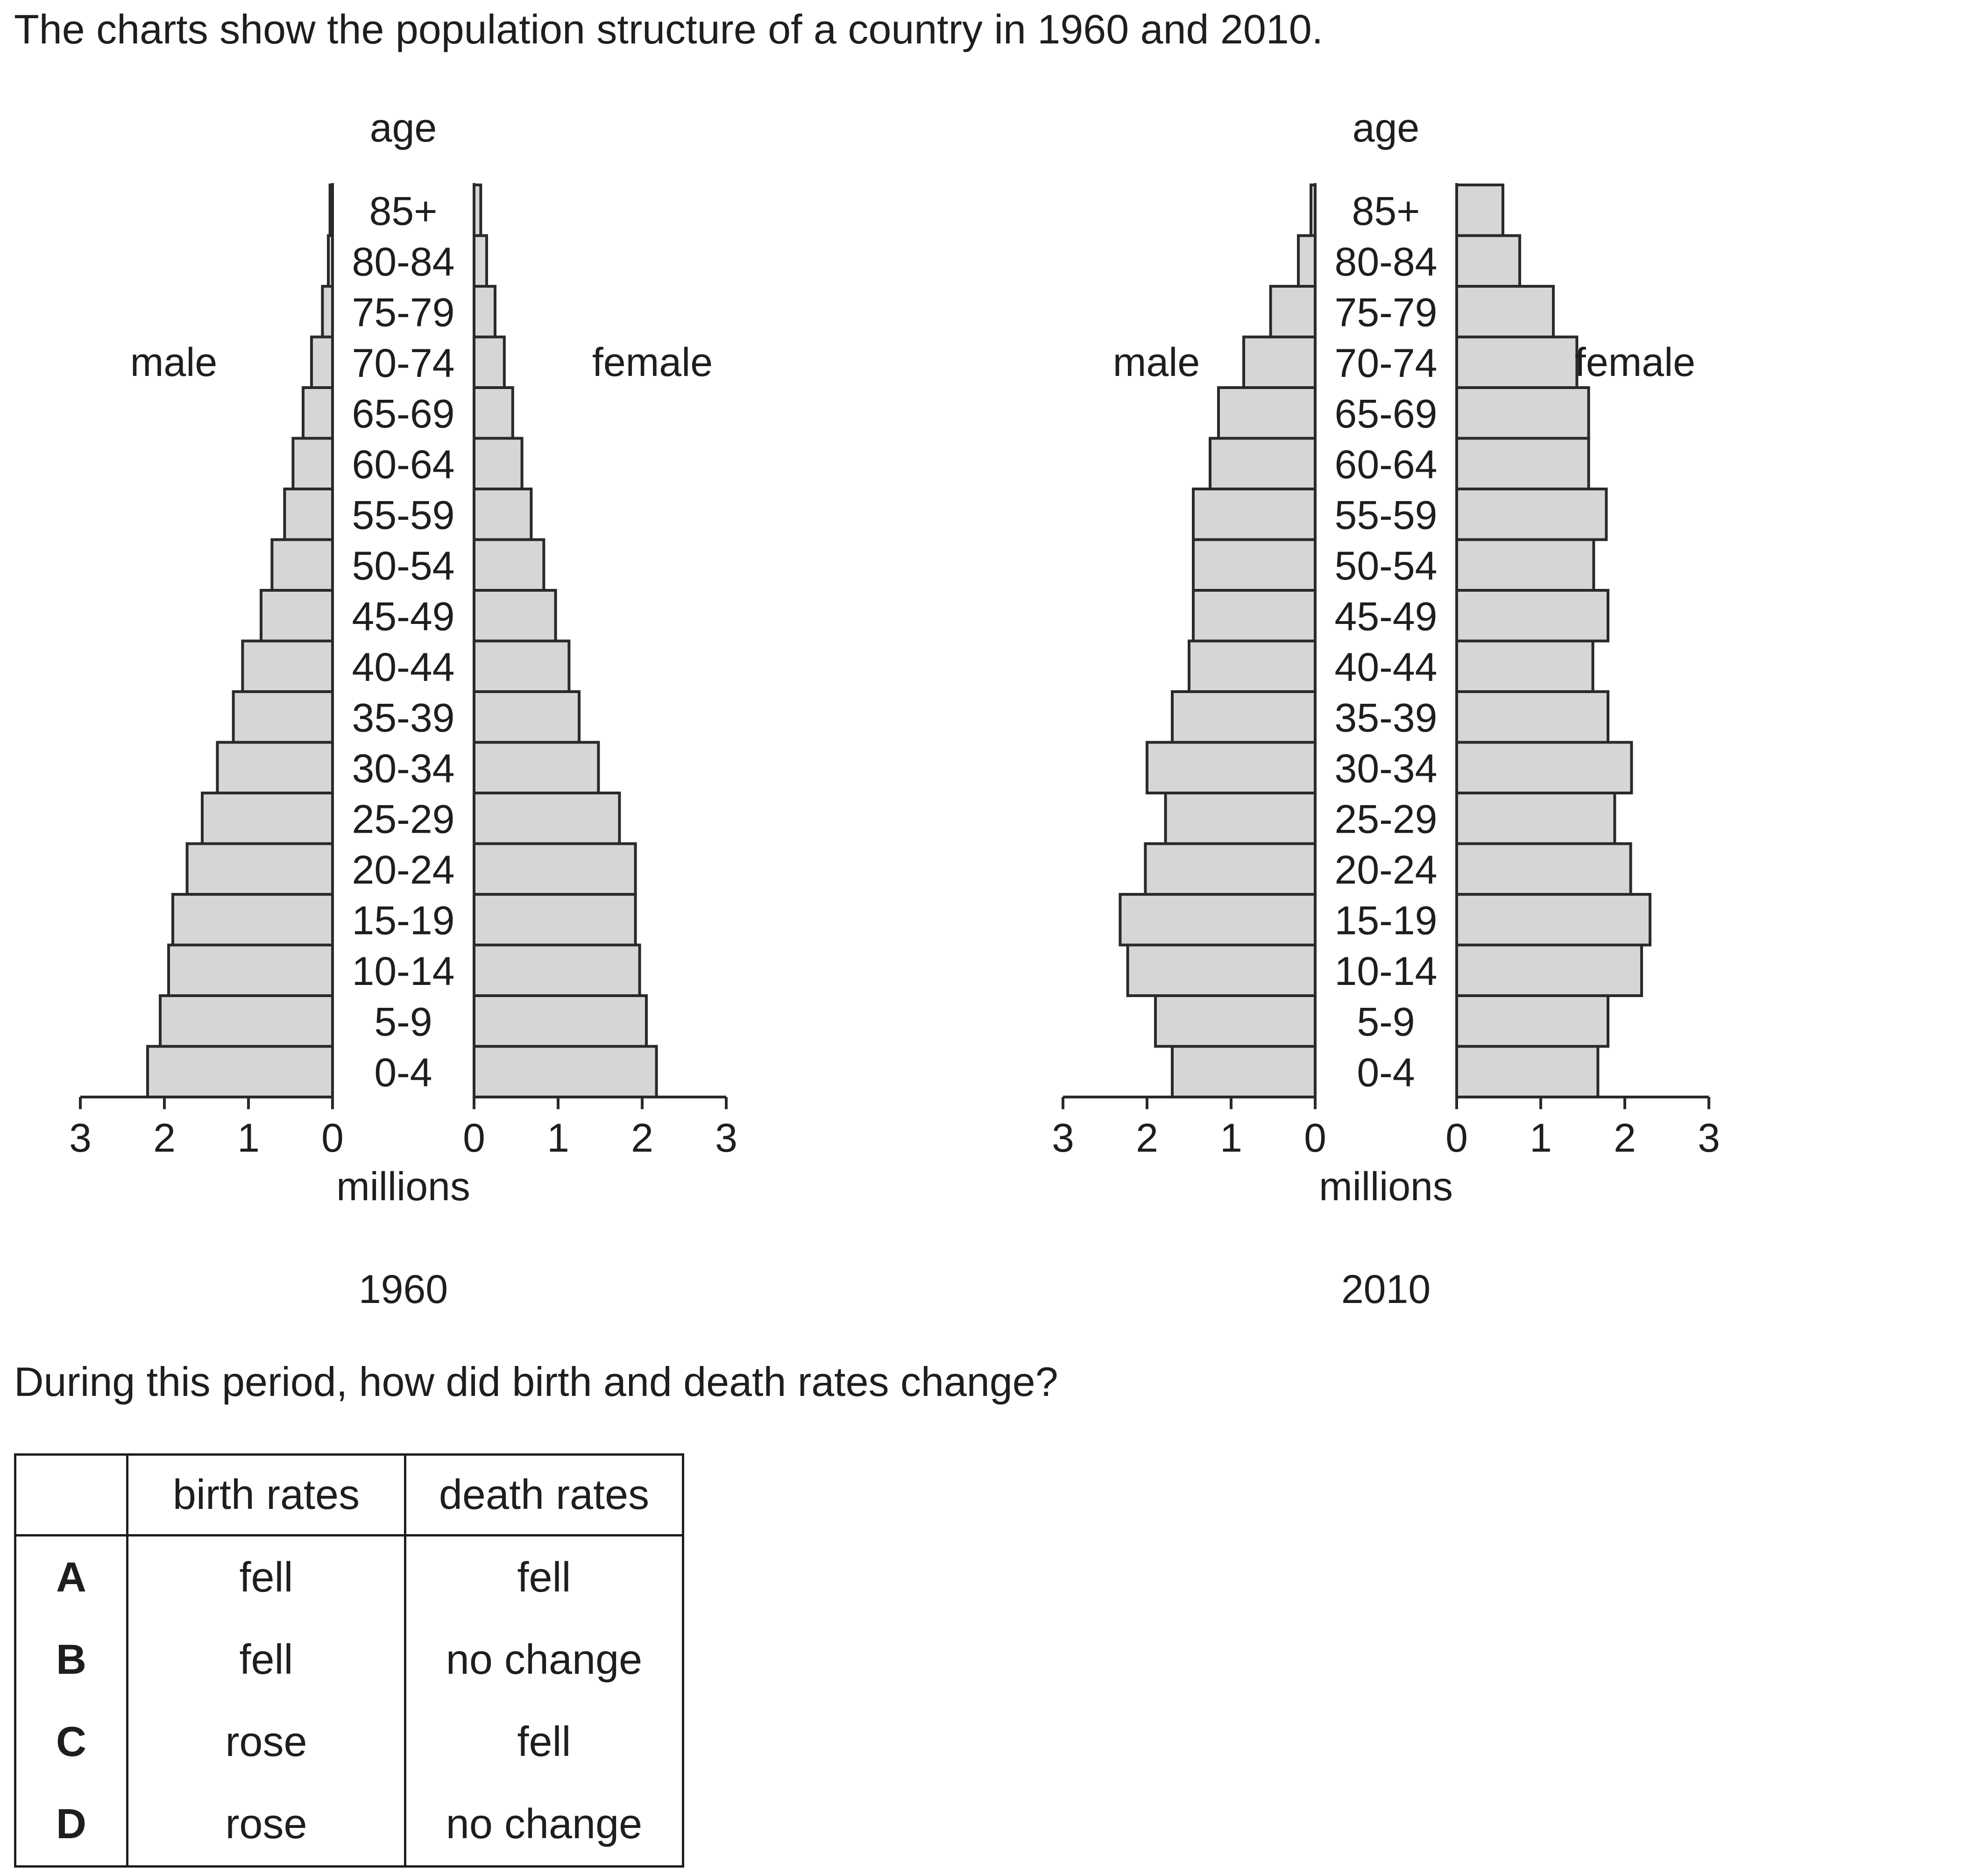 This screenshot has width=1962, height=1876. What do you see at coordinates (1386, 1289) in the screenshot?
I see `chart-year-label: 2010` at bounding box center [1386, 1289].